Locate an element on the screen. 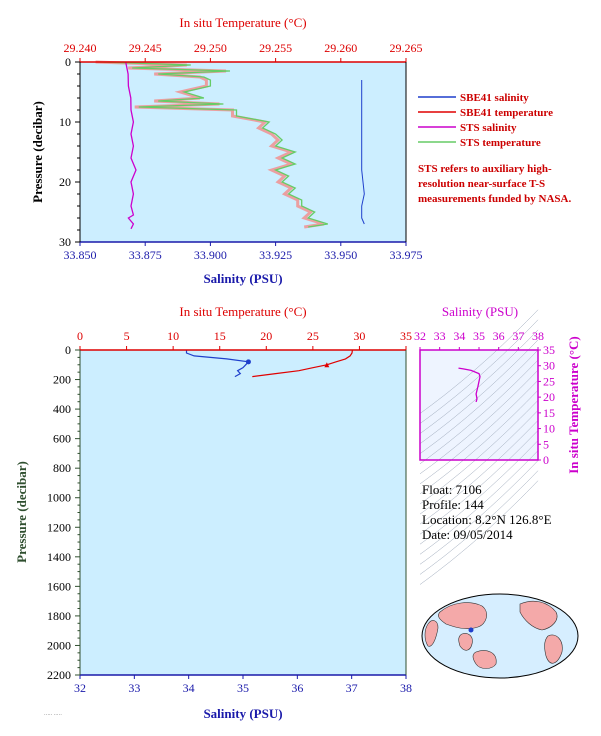 The height and width of the screenshot is (736, 601). map-float-marker is located at coordinates (471, 630).